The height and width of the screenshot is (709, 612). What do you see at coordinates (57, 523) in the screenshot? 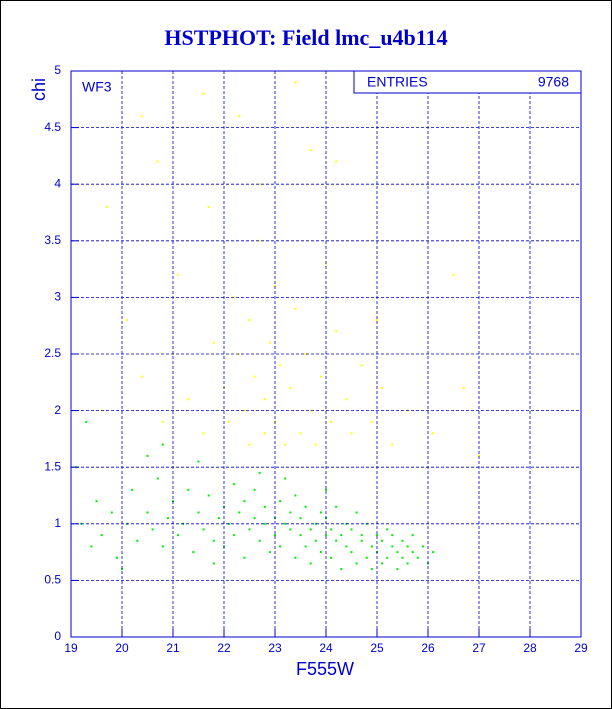
I see `y-tick-label: 1` at bounding box center [57, 523].